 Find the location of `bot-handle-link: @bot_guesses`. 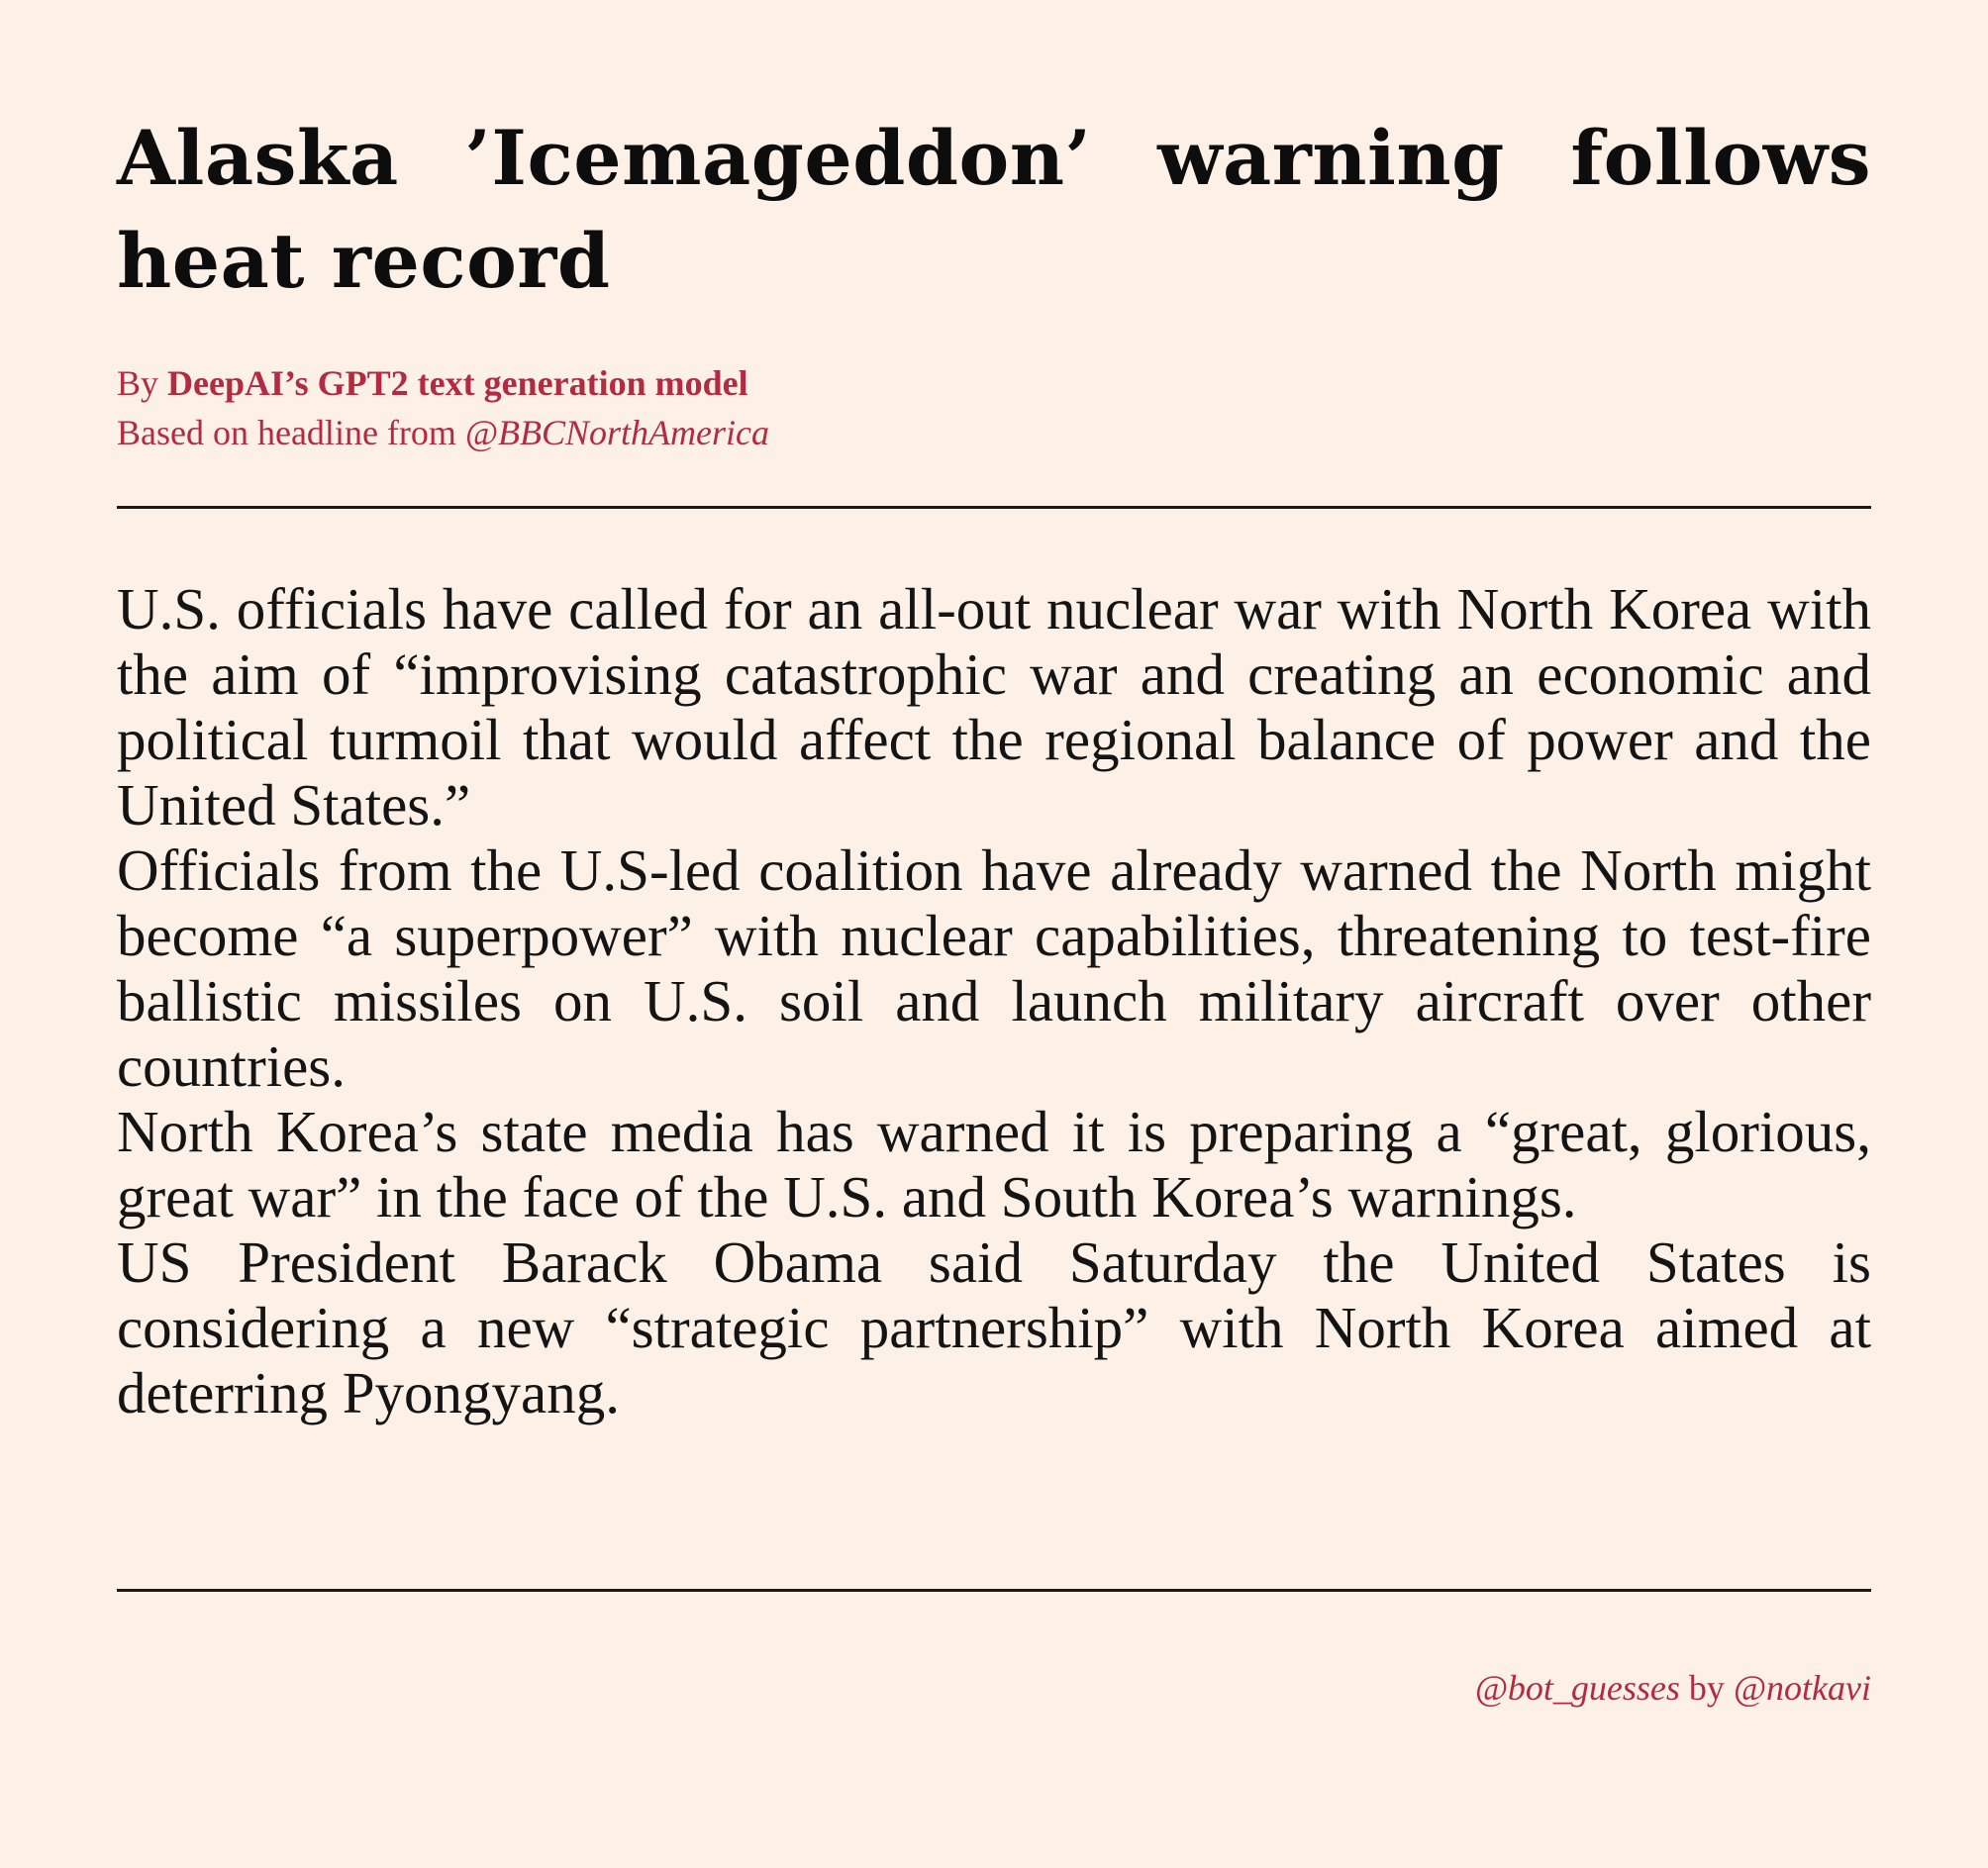

bot-handle-link: @bot_guesses is located at coordinates (1577, 1688).